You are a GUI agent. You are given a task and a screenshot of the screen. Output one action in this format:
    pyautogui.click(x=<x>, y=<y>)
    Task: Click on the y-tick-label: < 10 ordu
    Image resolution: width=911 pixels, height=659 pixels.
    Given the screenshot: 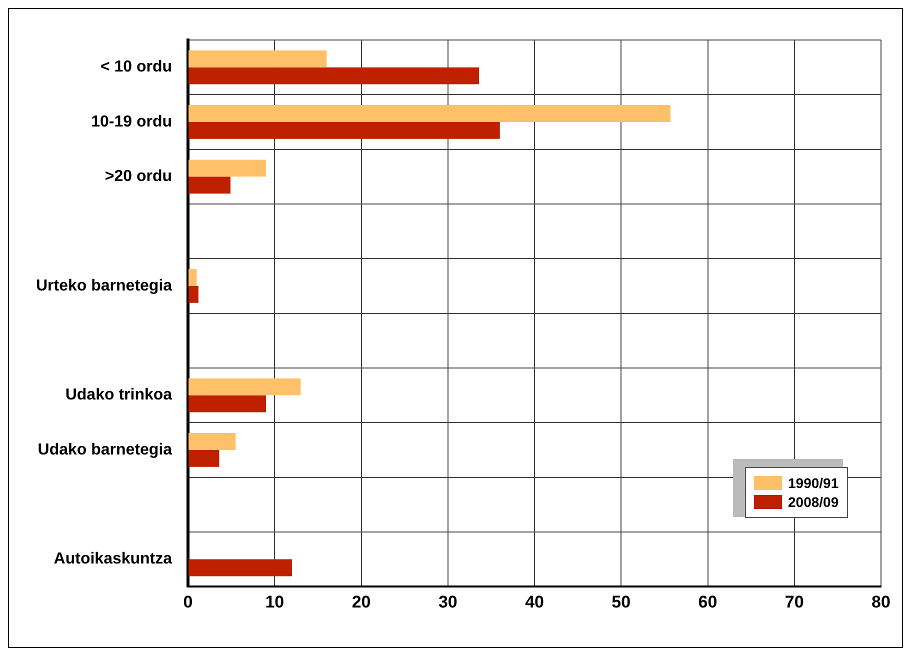 What is the action you would take?
    pyautogui.click(x=136, y=67)
    